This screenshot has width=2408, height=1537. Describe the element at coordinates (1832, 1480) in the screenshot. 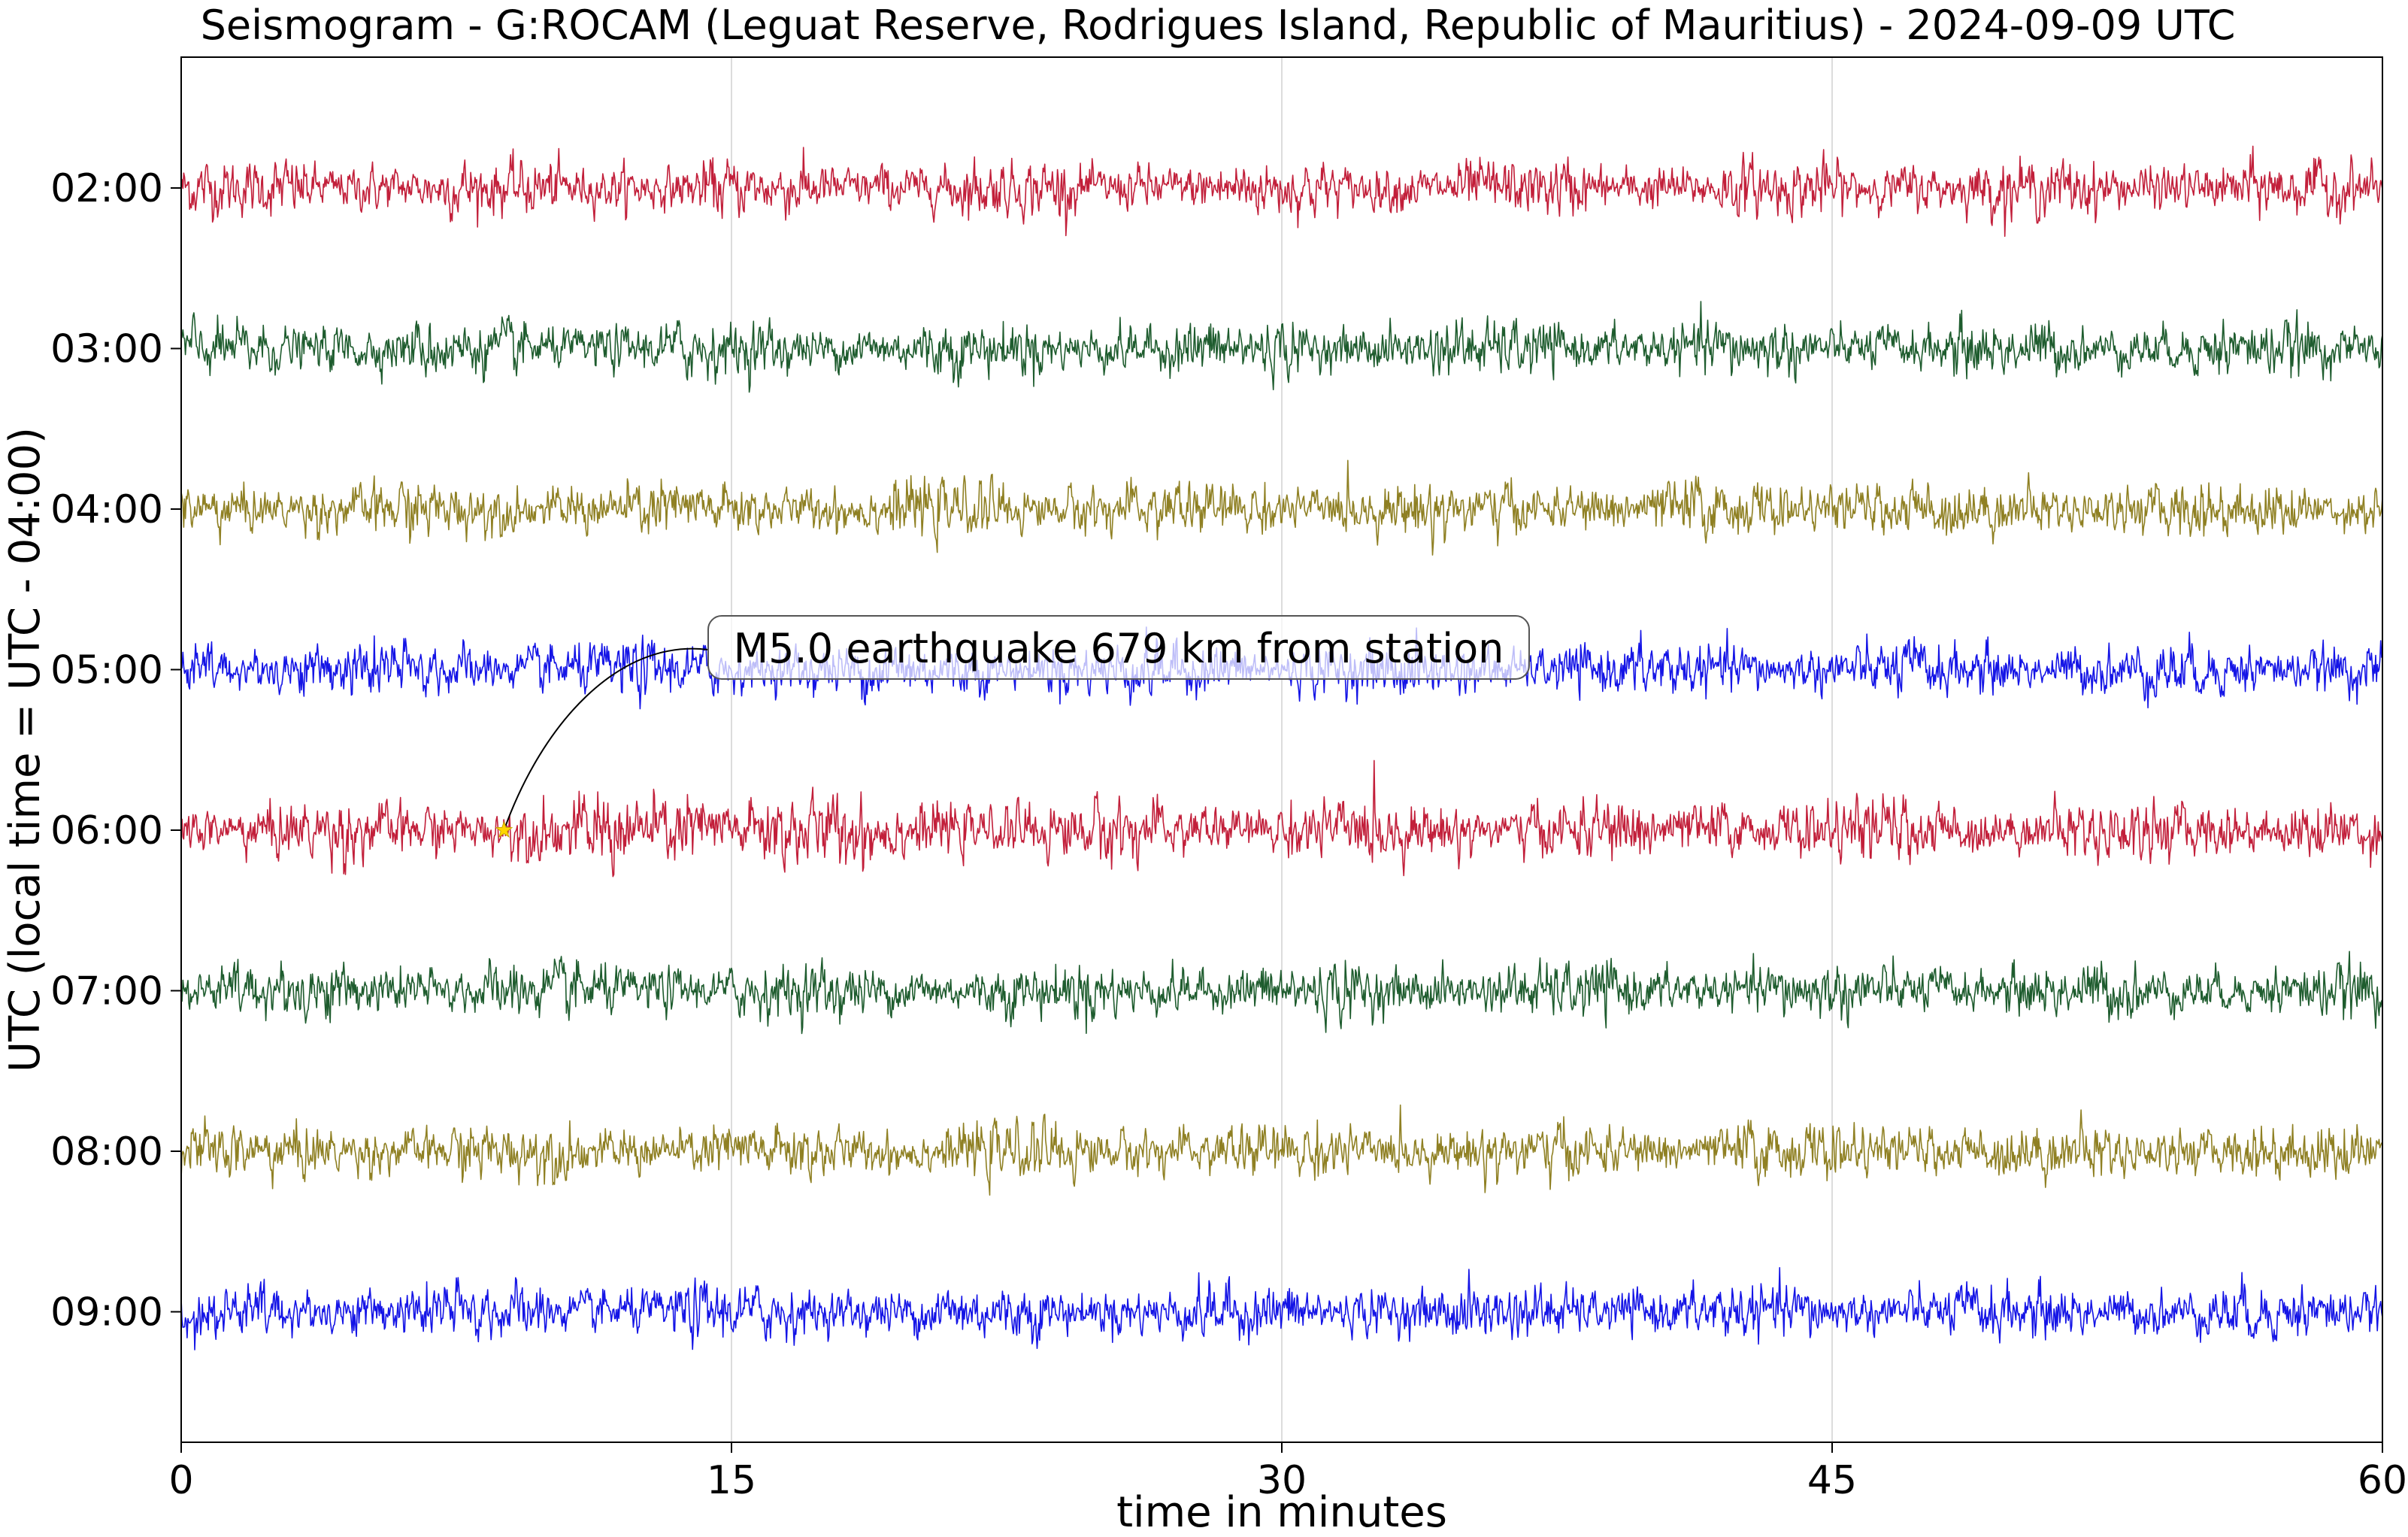

I see `x-tick-label-45: 45` at that location.